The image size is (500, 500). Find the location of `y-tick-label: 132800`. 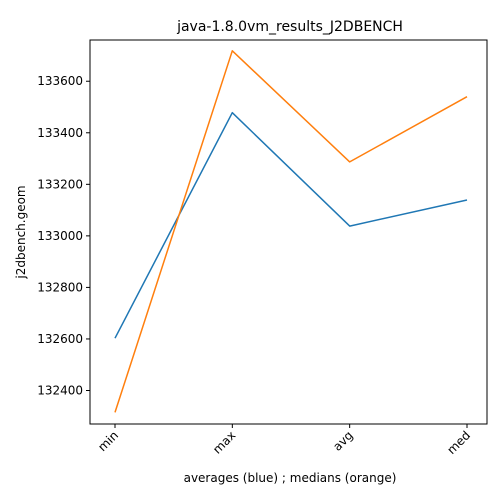

y-tick-label: 132800 is located at coordinates (60, 287).